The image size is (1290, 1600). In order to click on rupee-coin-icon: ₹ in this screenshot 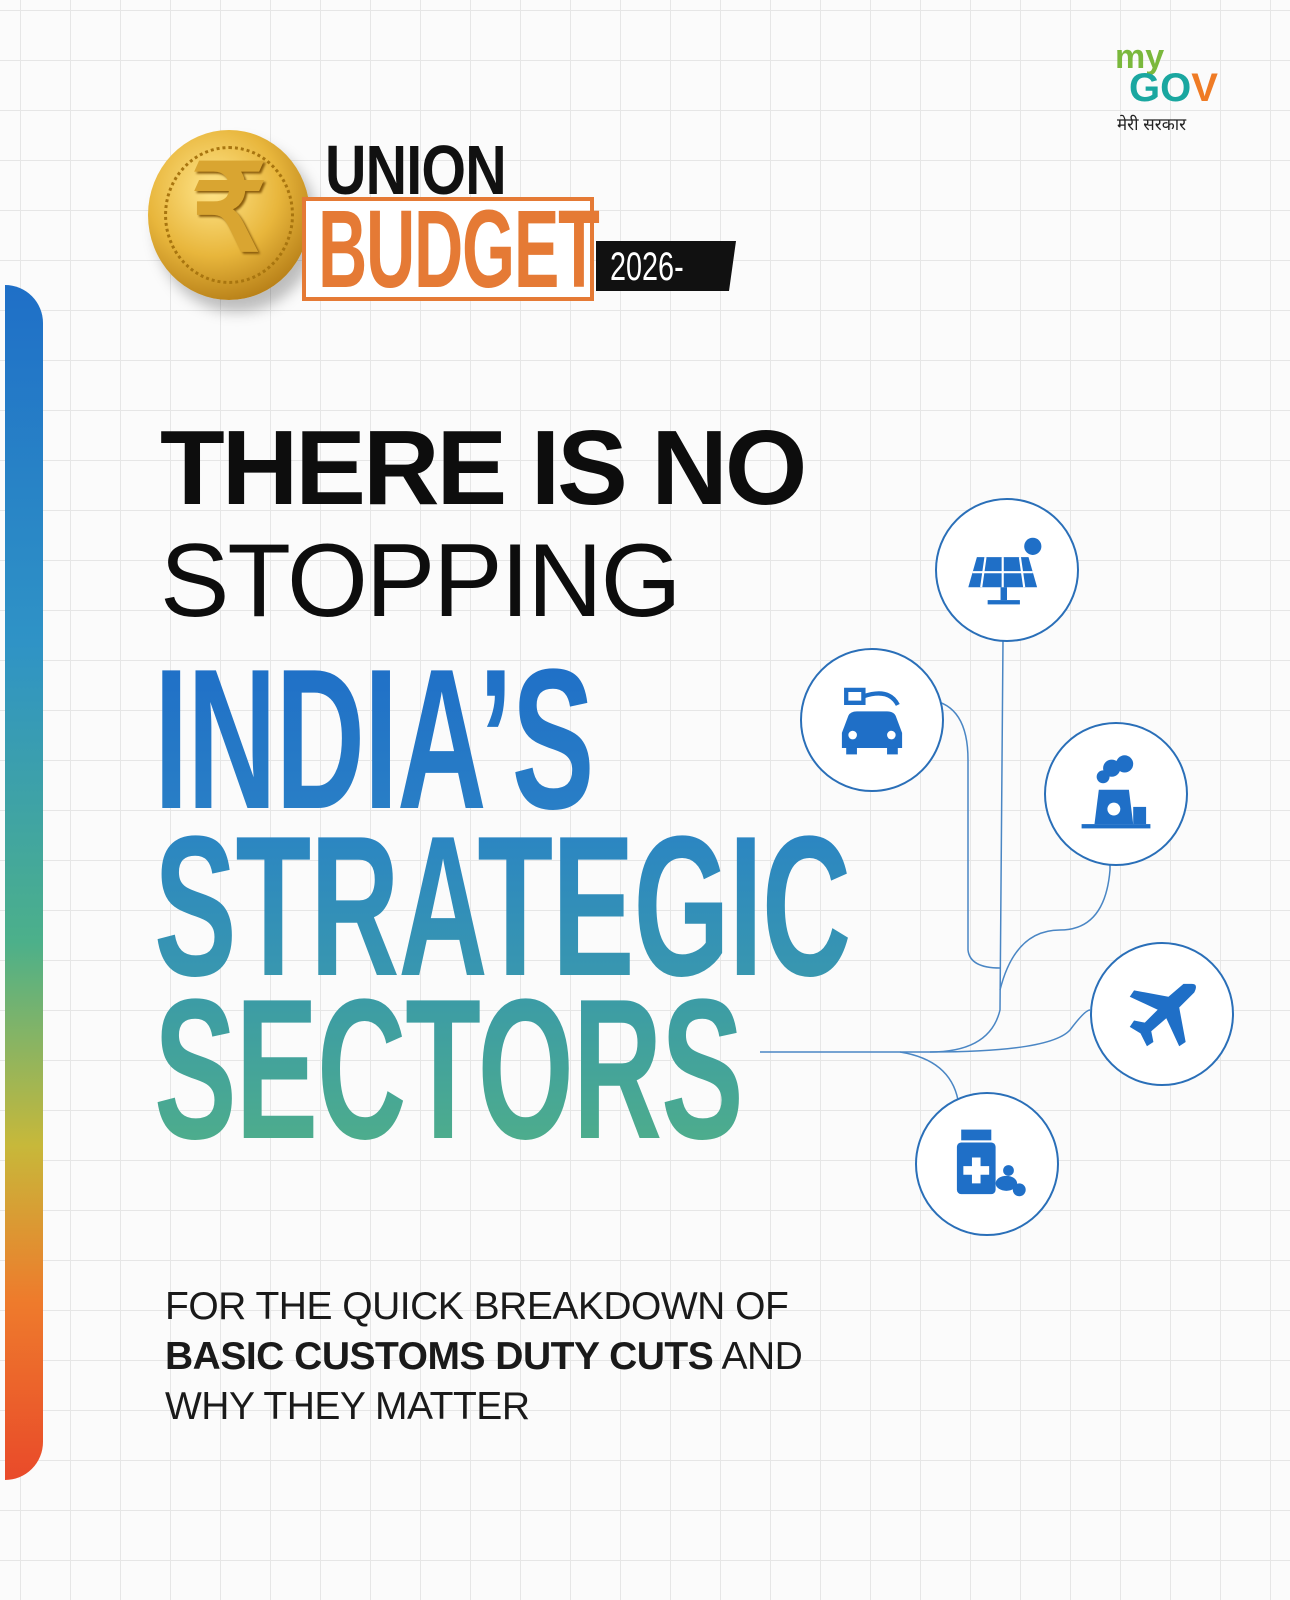, I will do `click(229, 215)`.